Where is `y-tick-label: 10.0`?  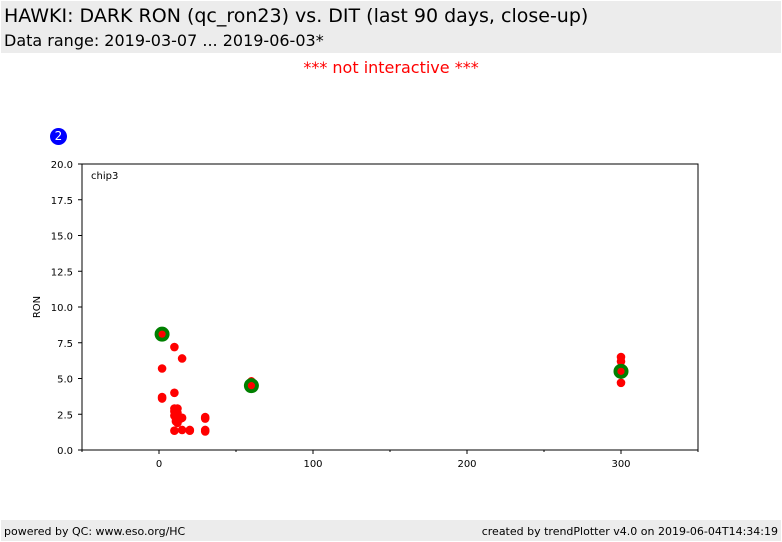
y-tick-label: 10.0 is located at coordinates (62, 308).